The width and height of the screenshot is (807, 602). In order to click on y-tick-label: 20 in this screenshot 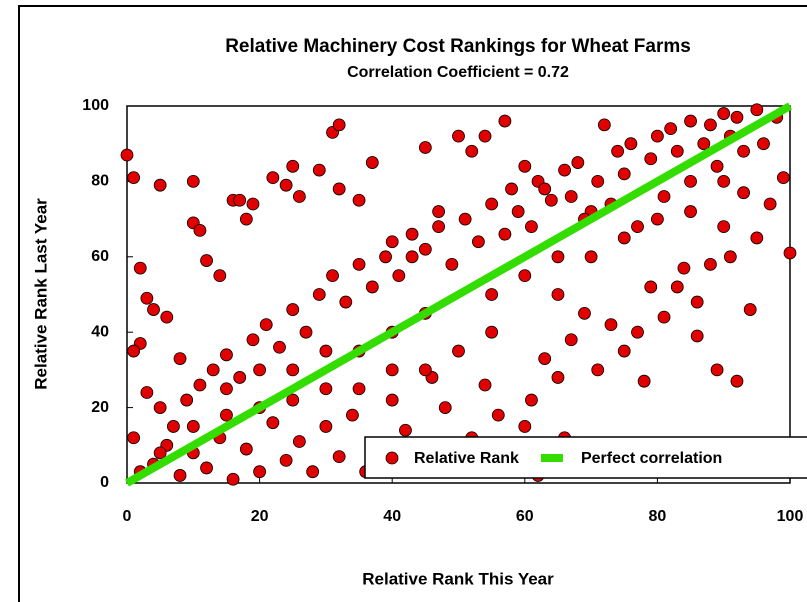, I will do `click(100, 407)`.